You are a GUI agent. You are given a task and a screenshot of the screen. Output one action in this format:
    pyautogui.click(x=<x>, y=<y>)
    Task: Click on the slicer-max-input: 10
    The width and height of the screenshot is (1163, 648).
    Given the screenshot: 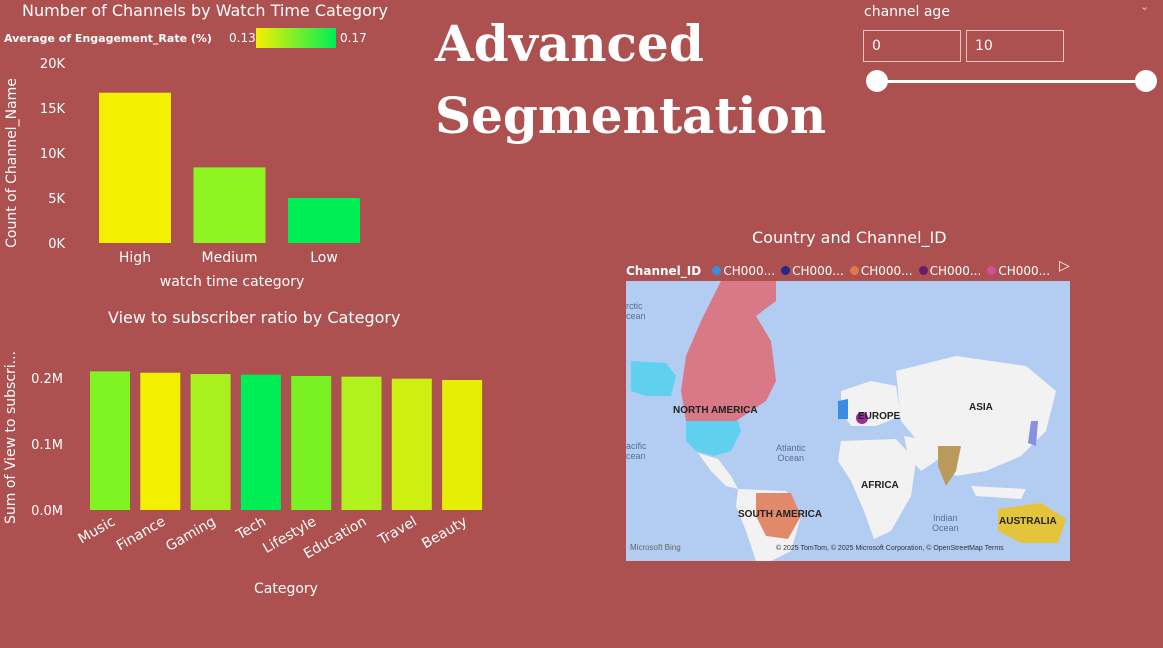 What is the action you would take?
    pyautogui.click(x=1015, y=46)
    